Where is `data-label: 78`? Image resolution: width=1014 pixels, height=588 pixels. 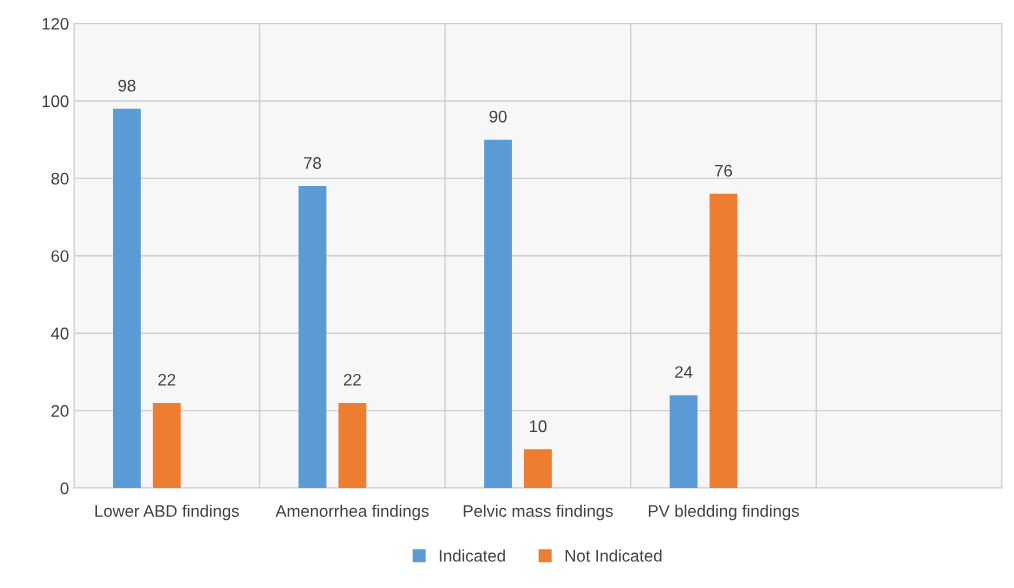 data-label: 78 is located at coordinates (313, 163).